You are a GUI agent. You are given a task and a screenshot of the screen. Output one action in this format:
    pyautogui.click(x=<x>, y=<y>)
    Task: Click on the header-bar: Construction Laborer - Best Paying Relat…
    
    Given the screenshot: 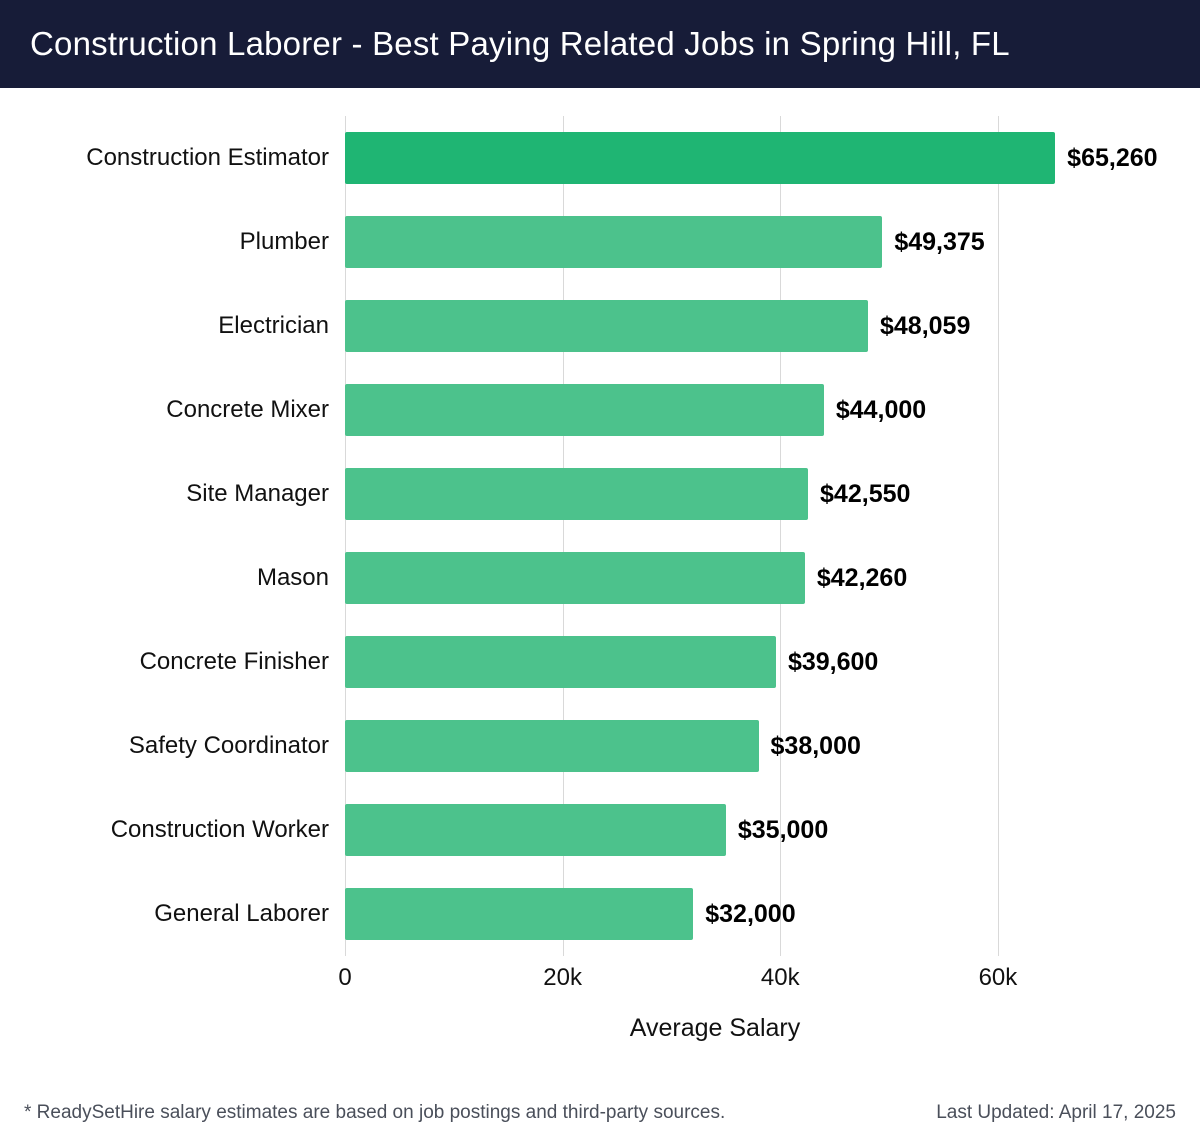 What is the action you would take?
    pyautogui.click(x=600, y=44)
    